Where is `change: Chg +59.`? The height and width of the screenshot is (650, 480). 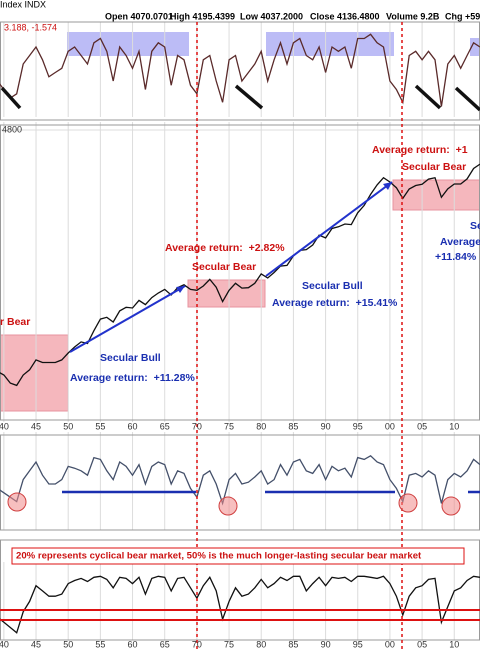 change: Chg +59. is located at coordinates (462, 16).